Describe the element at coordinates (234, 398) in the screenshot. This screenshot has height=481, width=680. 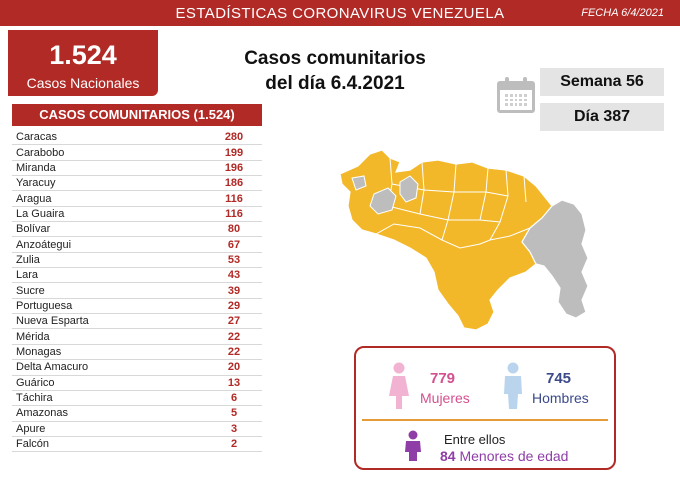
I see `state-cases: 6` at that location.